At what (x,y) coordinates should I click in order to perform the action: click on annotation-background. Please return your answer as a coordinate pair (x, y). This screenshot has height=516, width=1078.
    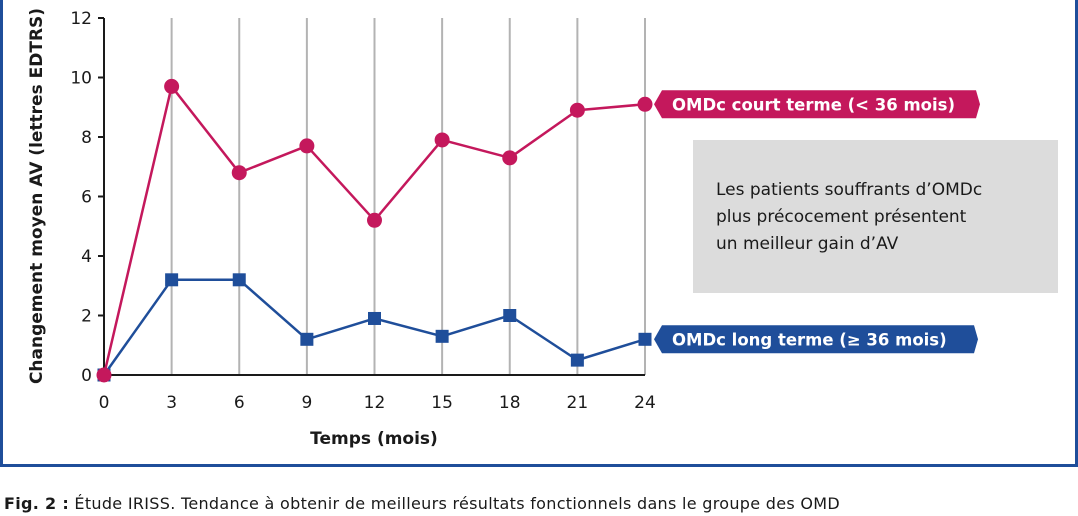
    Looking at the image, I should click on (875, 216).